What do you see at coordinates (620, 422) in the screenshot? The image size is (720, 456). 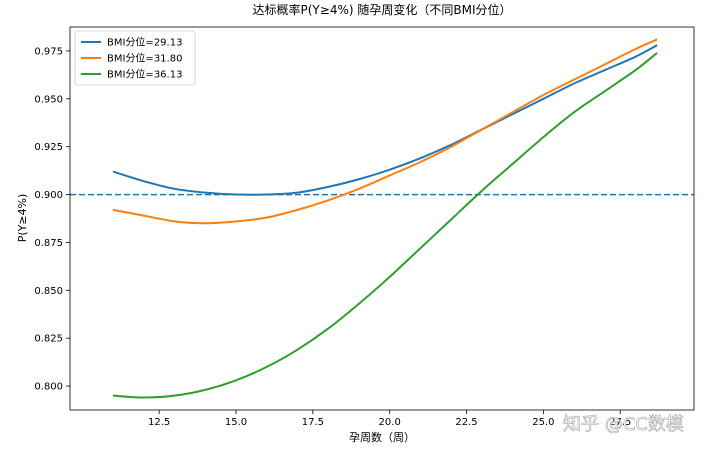 I see `x-tick-label: 27.5` at bounding box center [620, 422].